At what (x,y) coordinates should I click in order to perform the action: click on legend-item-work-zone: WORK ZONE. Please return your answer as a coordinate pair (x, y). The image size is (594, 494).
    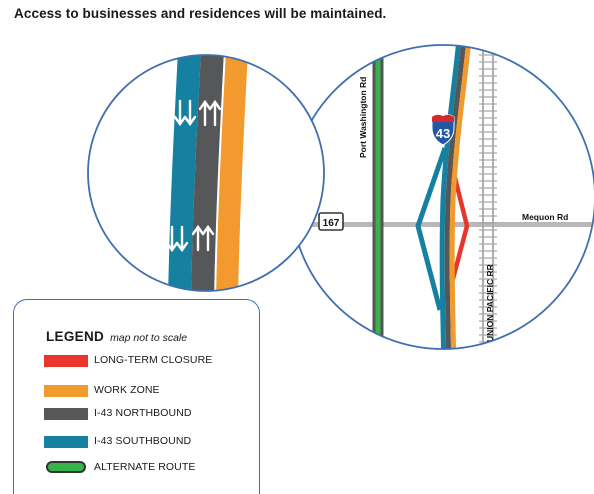
    Looking at the image, I should click on (149, 391).